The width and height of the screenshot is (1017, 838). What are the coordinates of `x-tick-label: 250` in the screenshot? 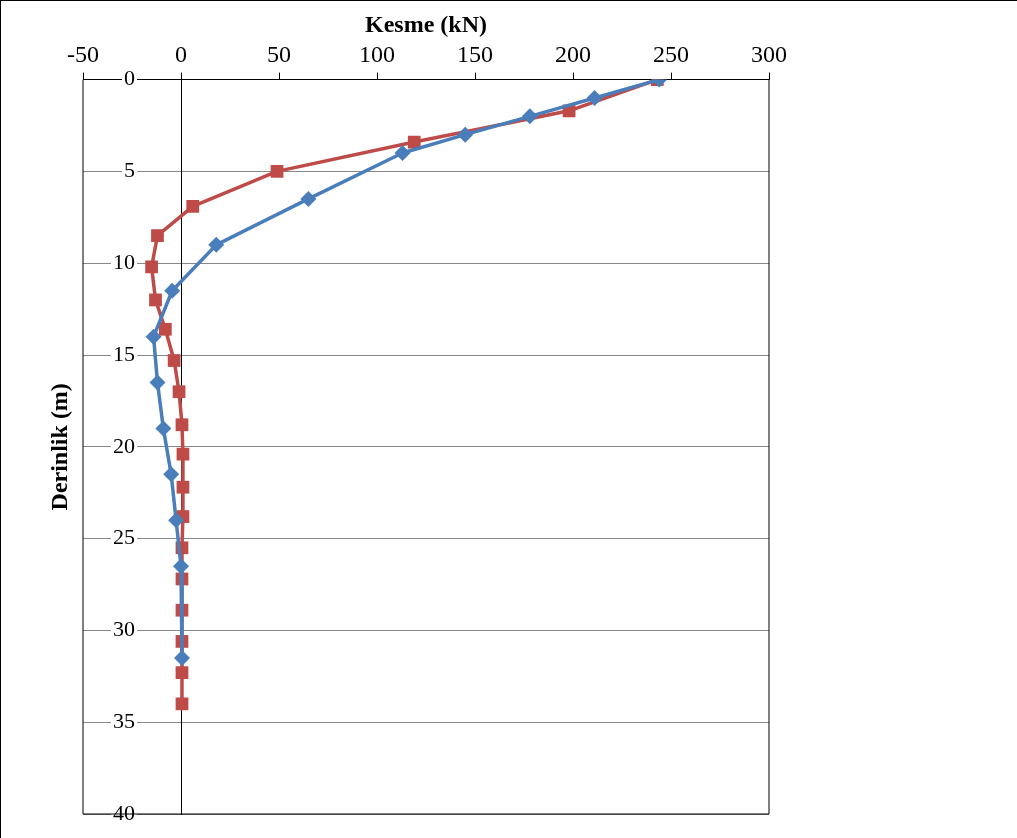 It's located at (671, 54).